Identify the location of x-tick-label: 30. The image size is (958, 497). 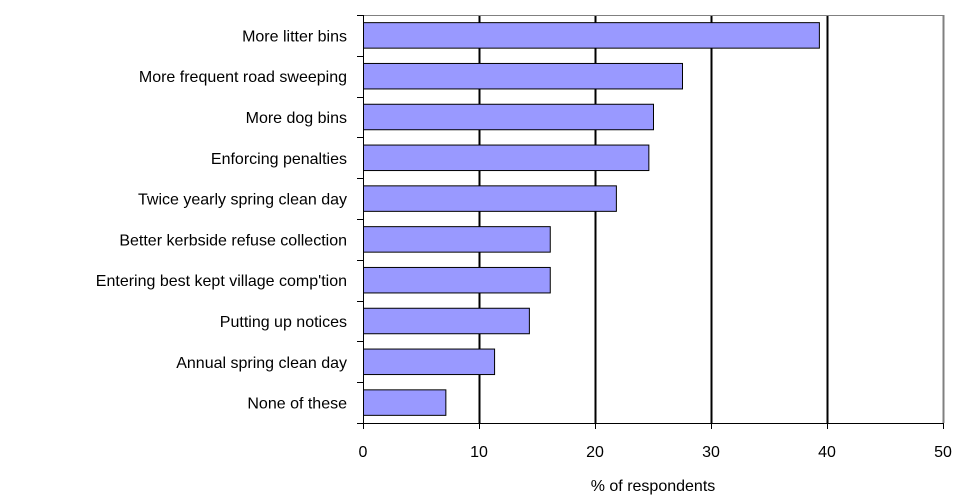
(711, 452).